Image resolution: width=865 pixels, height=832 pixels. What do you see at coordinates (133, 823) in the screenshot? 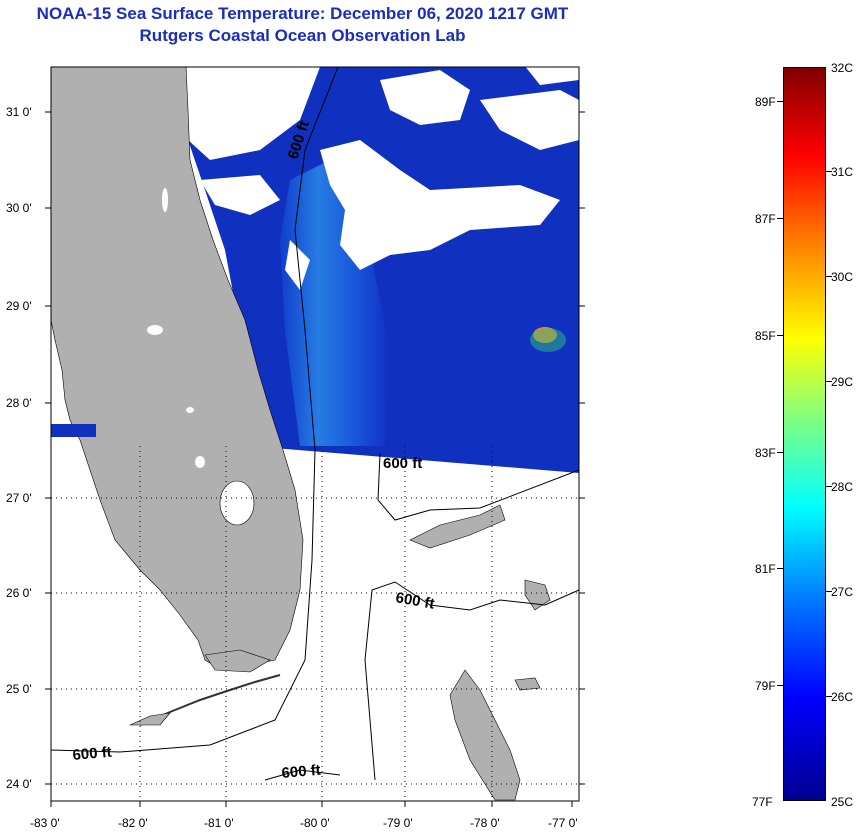
I see `lon-label: -82 0'` at bounding box center [133, 823].